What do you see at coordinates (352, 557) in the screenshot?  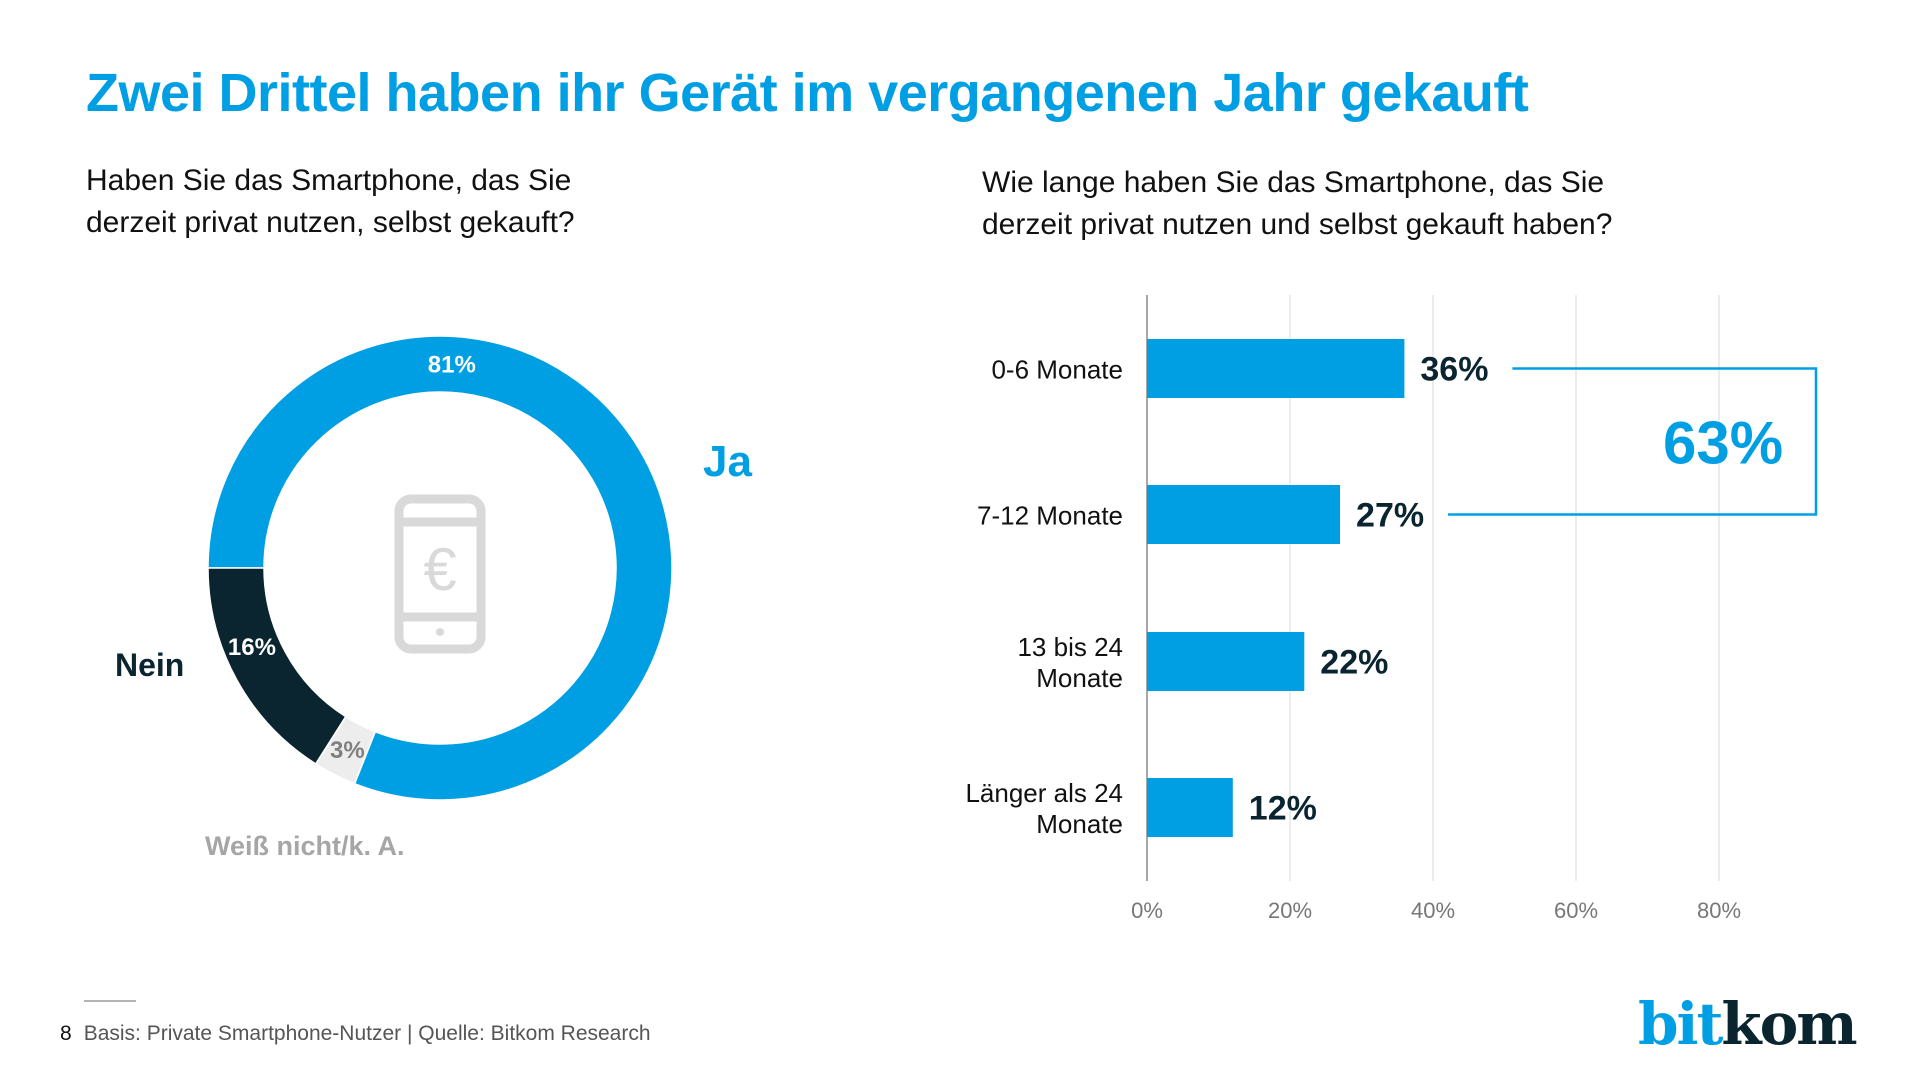 I see `donut-labels: 81% 3% 16%` at bounding box center [352, 557].